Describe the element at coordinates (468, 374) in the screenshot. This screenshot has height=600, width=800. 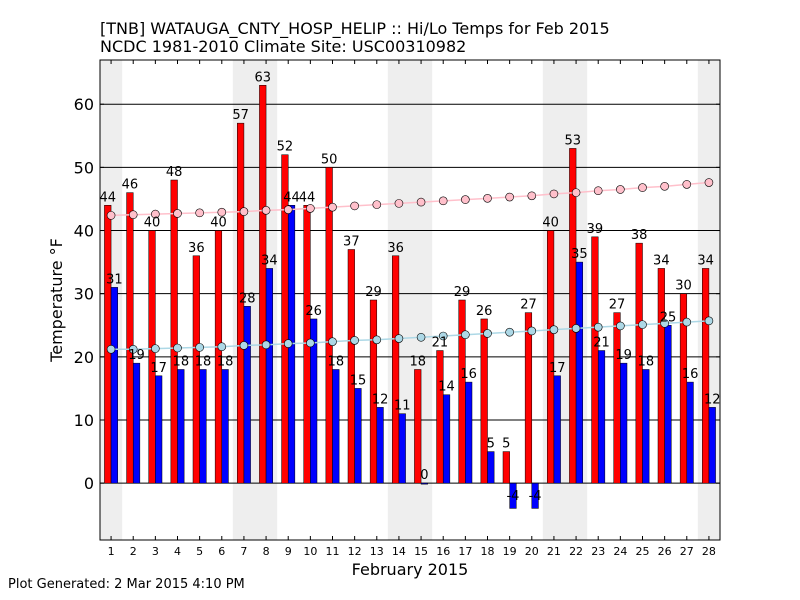
I see `low-temp-label: 16` at that location.